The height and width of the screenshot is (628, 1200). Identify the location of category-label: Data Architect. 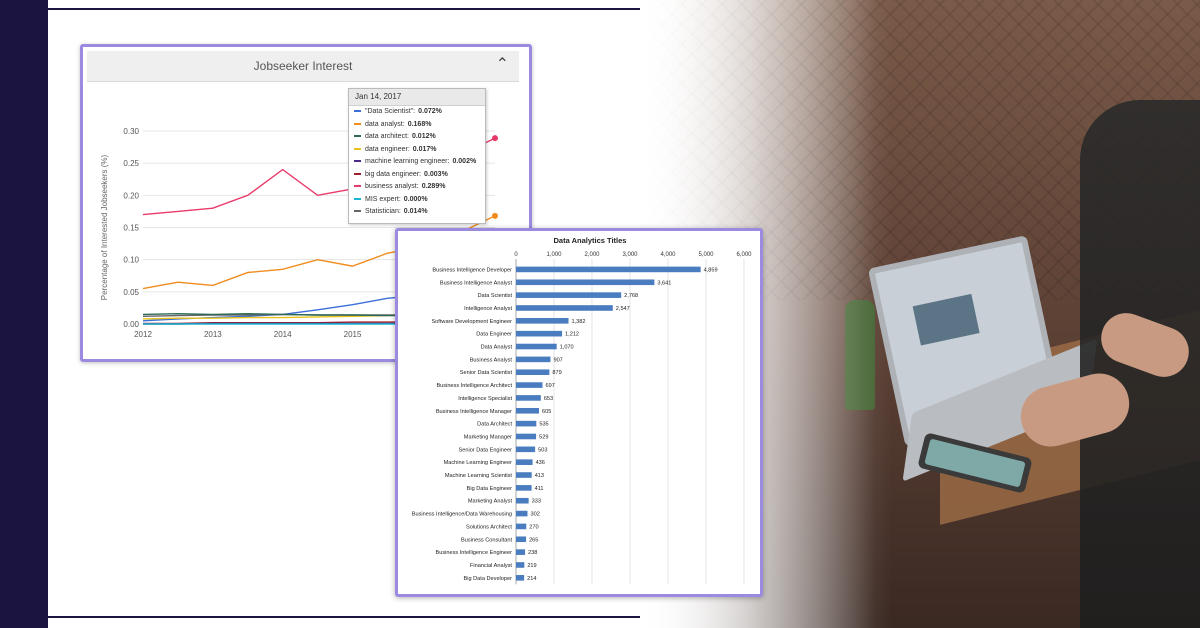
(494, 425).